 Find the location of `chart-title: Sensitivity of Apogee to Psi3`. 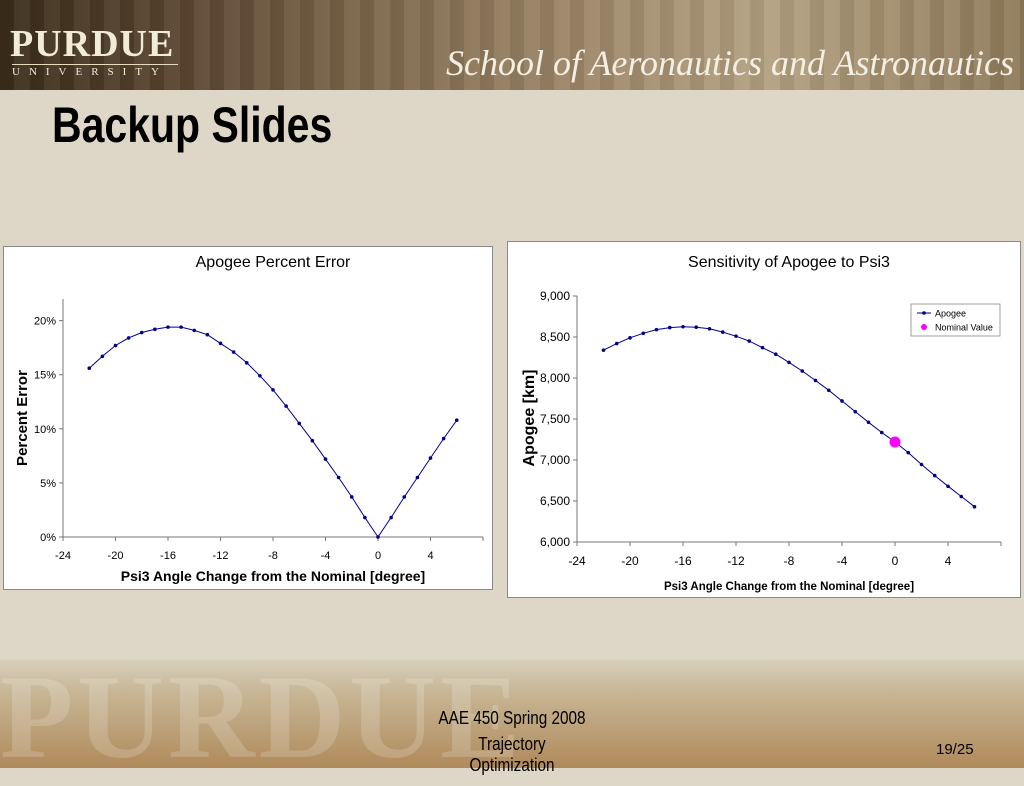

chart-title: Sensitivity of Apogee to Psi3 is located at coordinates (789, 262).